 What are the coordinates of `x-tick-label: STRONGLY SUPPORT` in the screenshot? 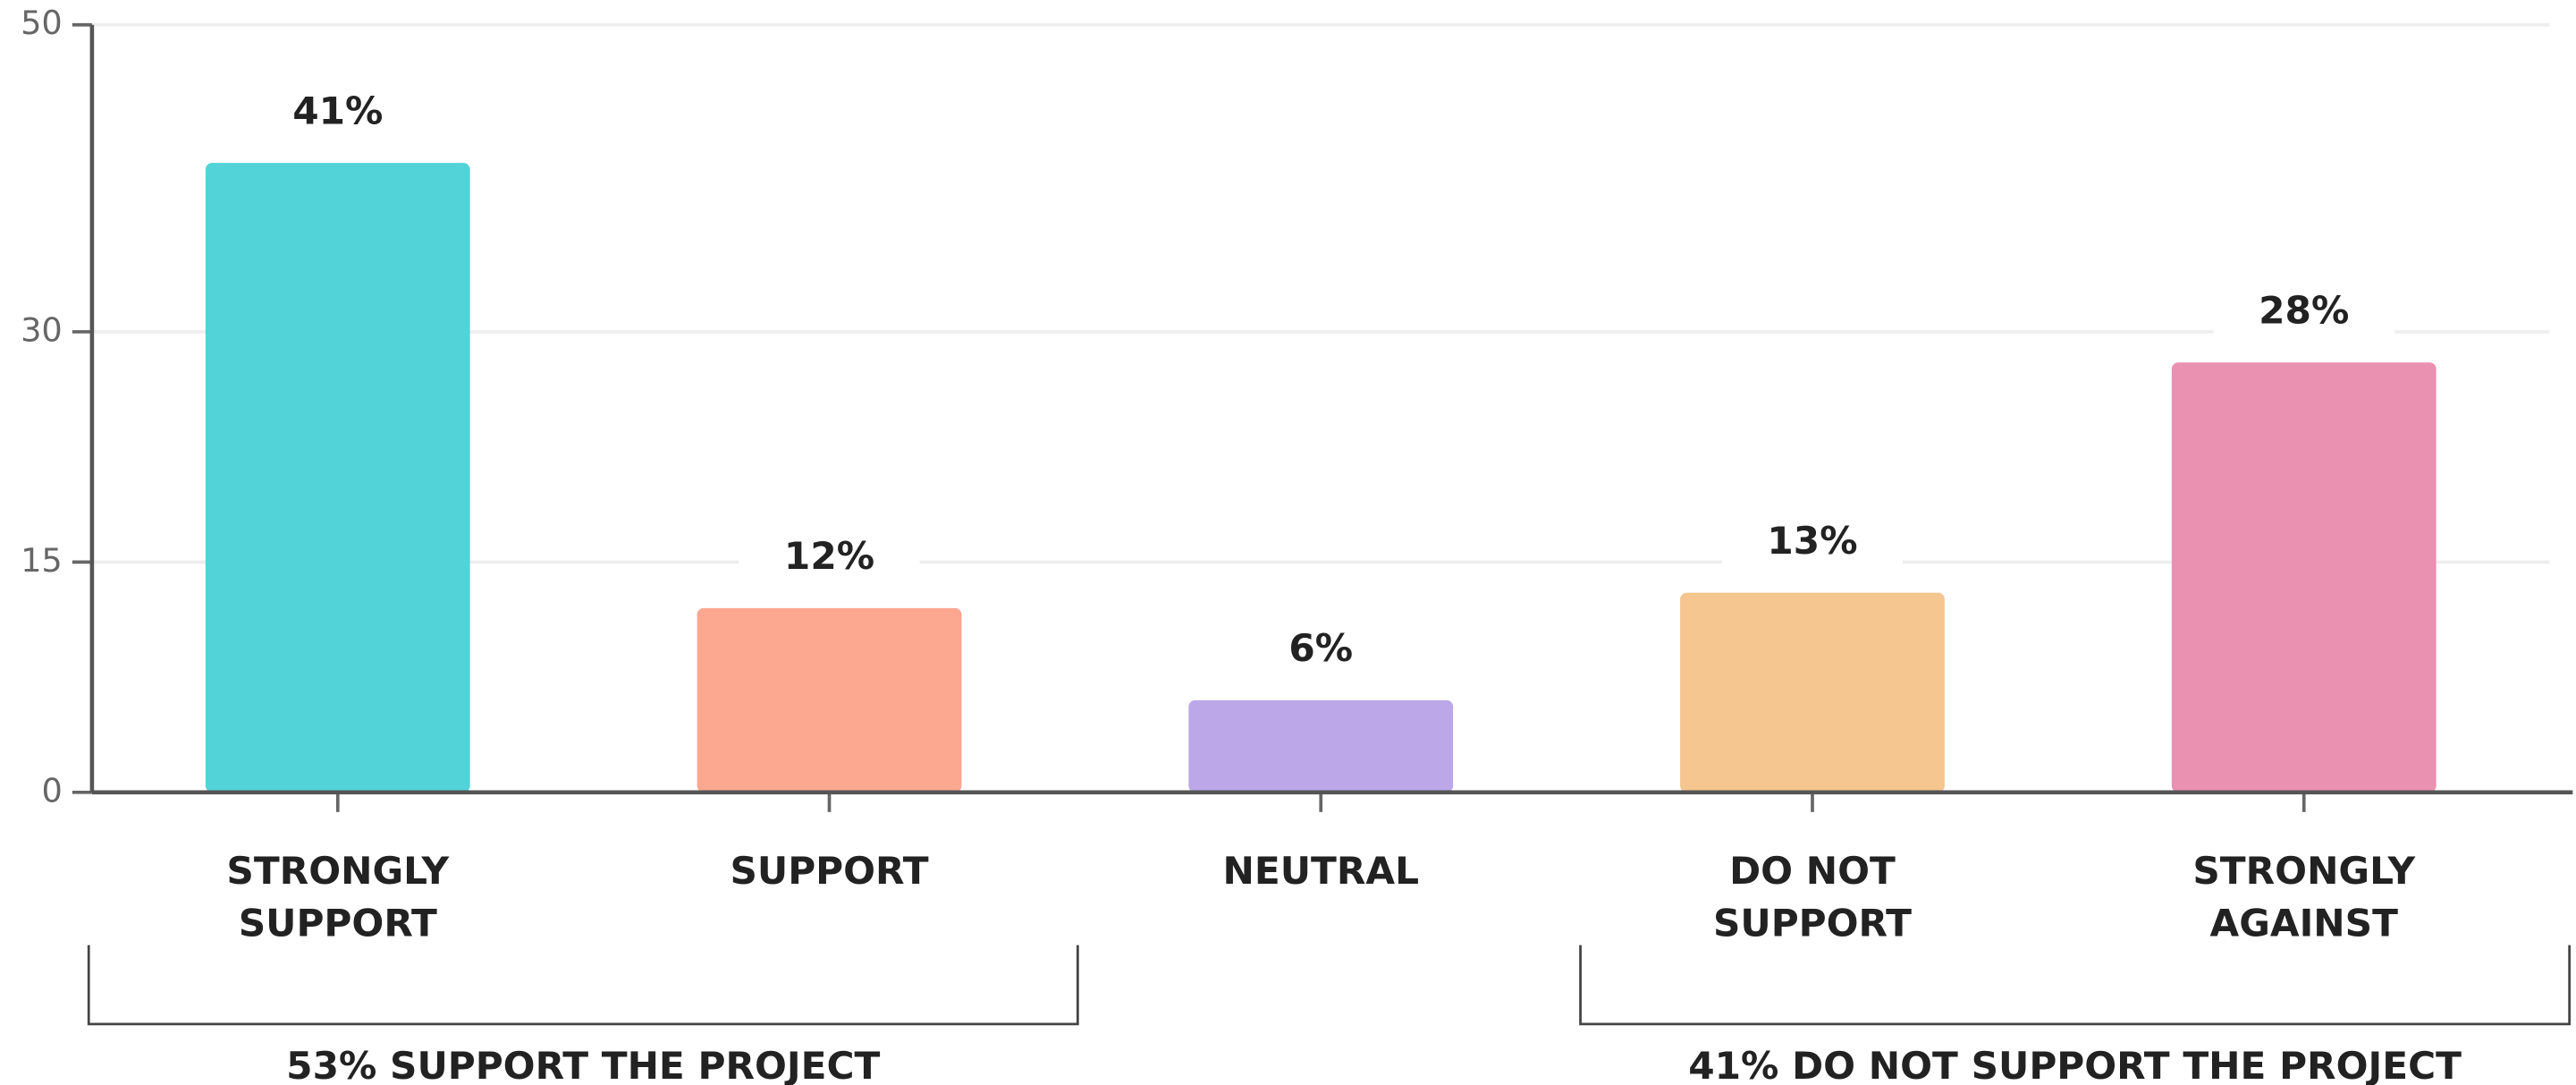 It's located at (337, 897).